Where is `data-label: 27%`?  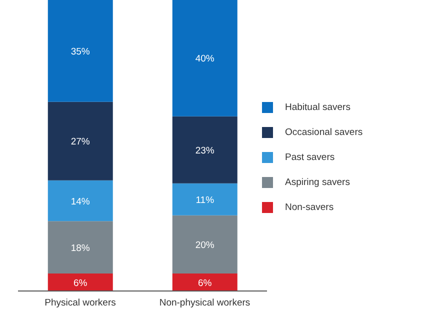 data-label: 27% is located at coordinates (80, 142).